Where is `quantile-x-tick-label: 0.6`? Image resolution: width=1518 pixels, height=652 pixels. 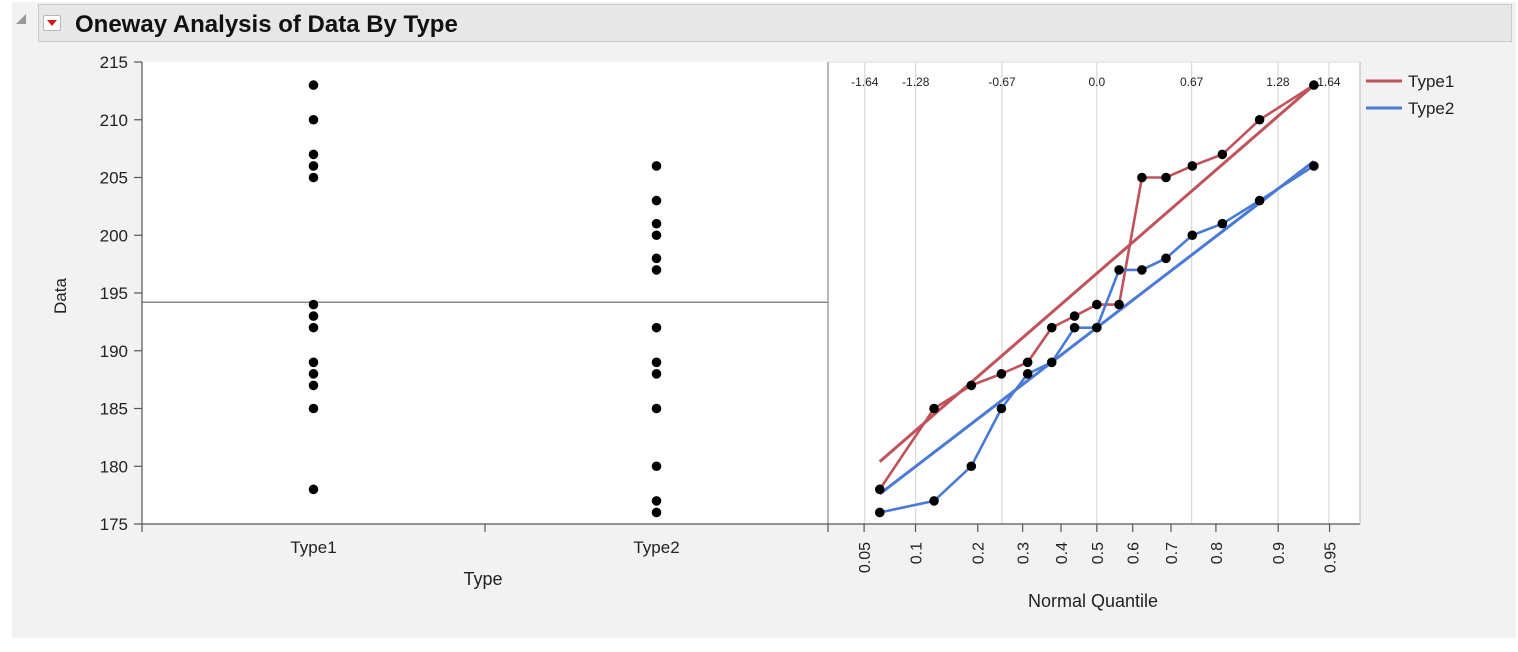 quantile-x-tick-label: 0.6 is located at coordinates (1134, 553).